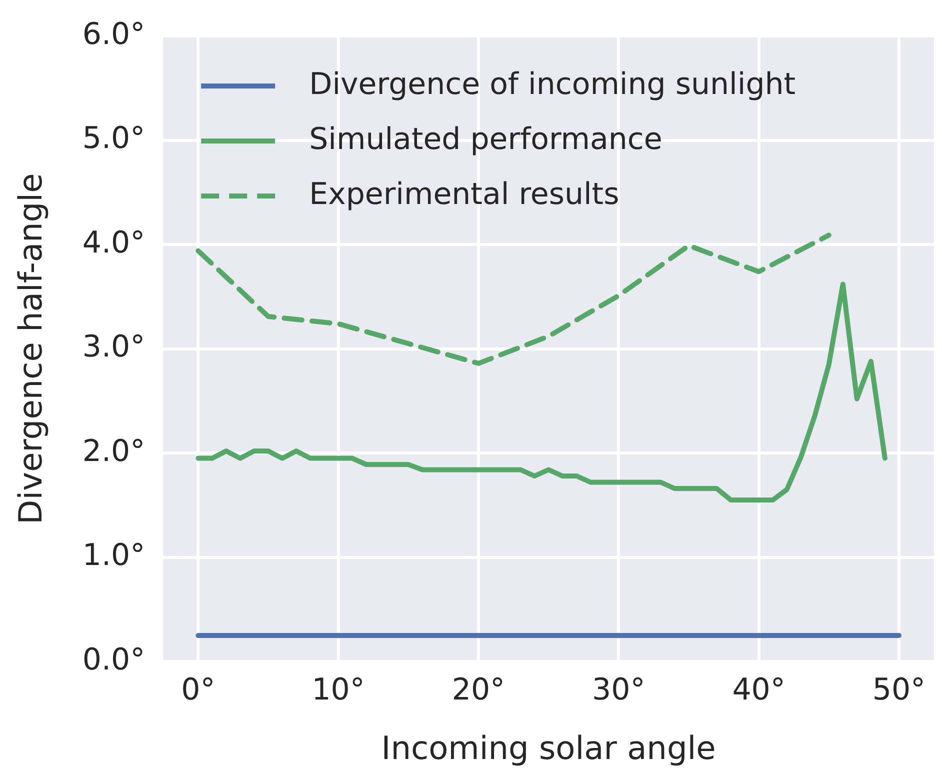 The width and height of the screenshot is (942, 782). I want to click on x-tick-label: 30°, so click(619, 690).